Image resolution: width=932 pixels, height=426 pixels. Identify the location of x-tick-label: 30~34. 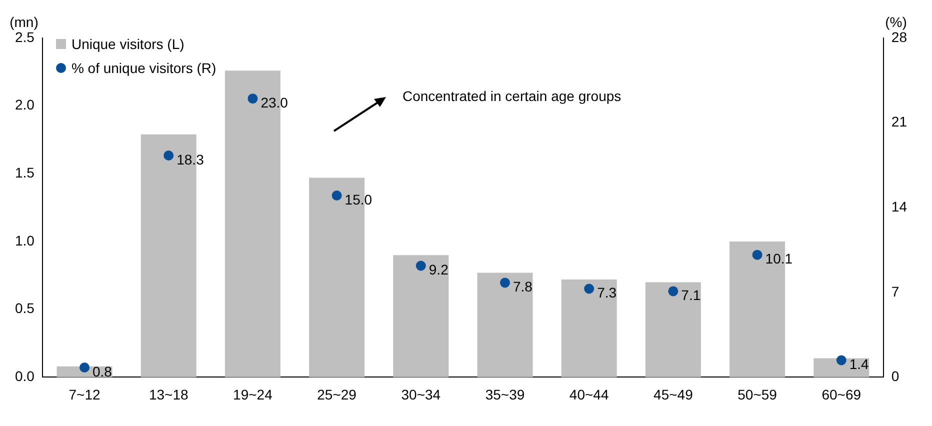
(421, 394).